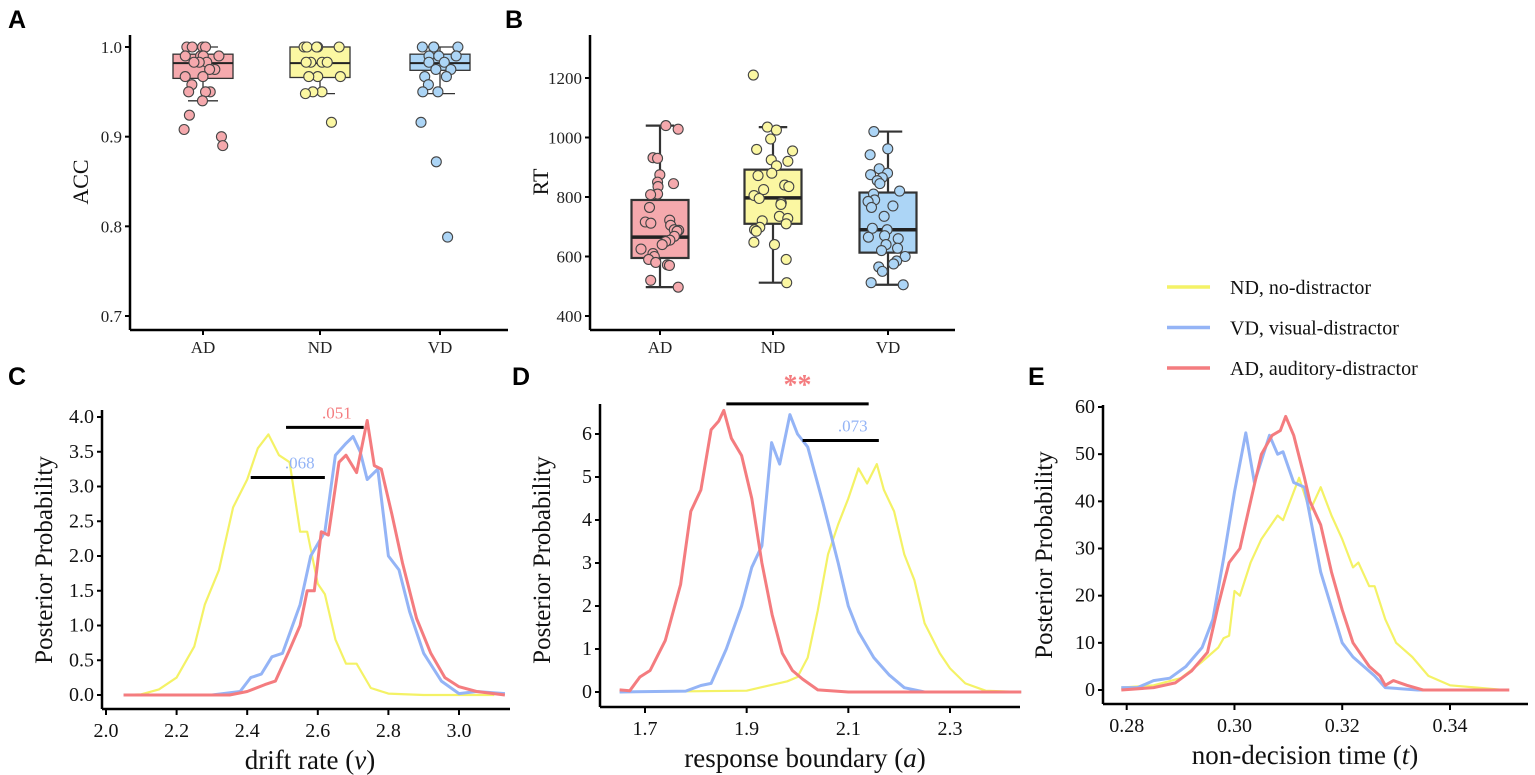  What do you see at coordinates (1085, 596) in the screenshot?
I see `y-tick-label: 20` at bounding box center [1085, 596].